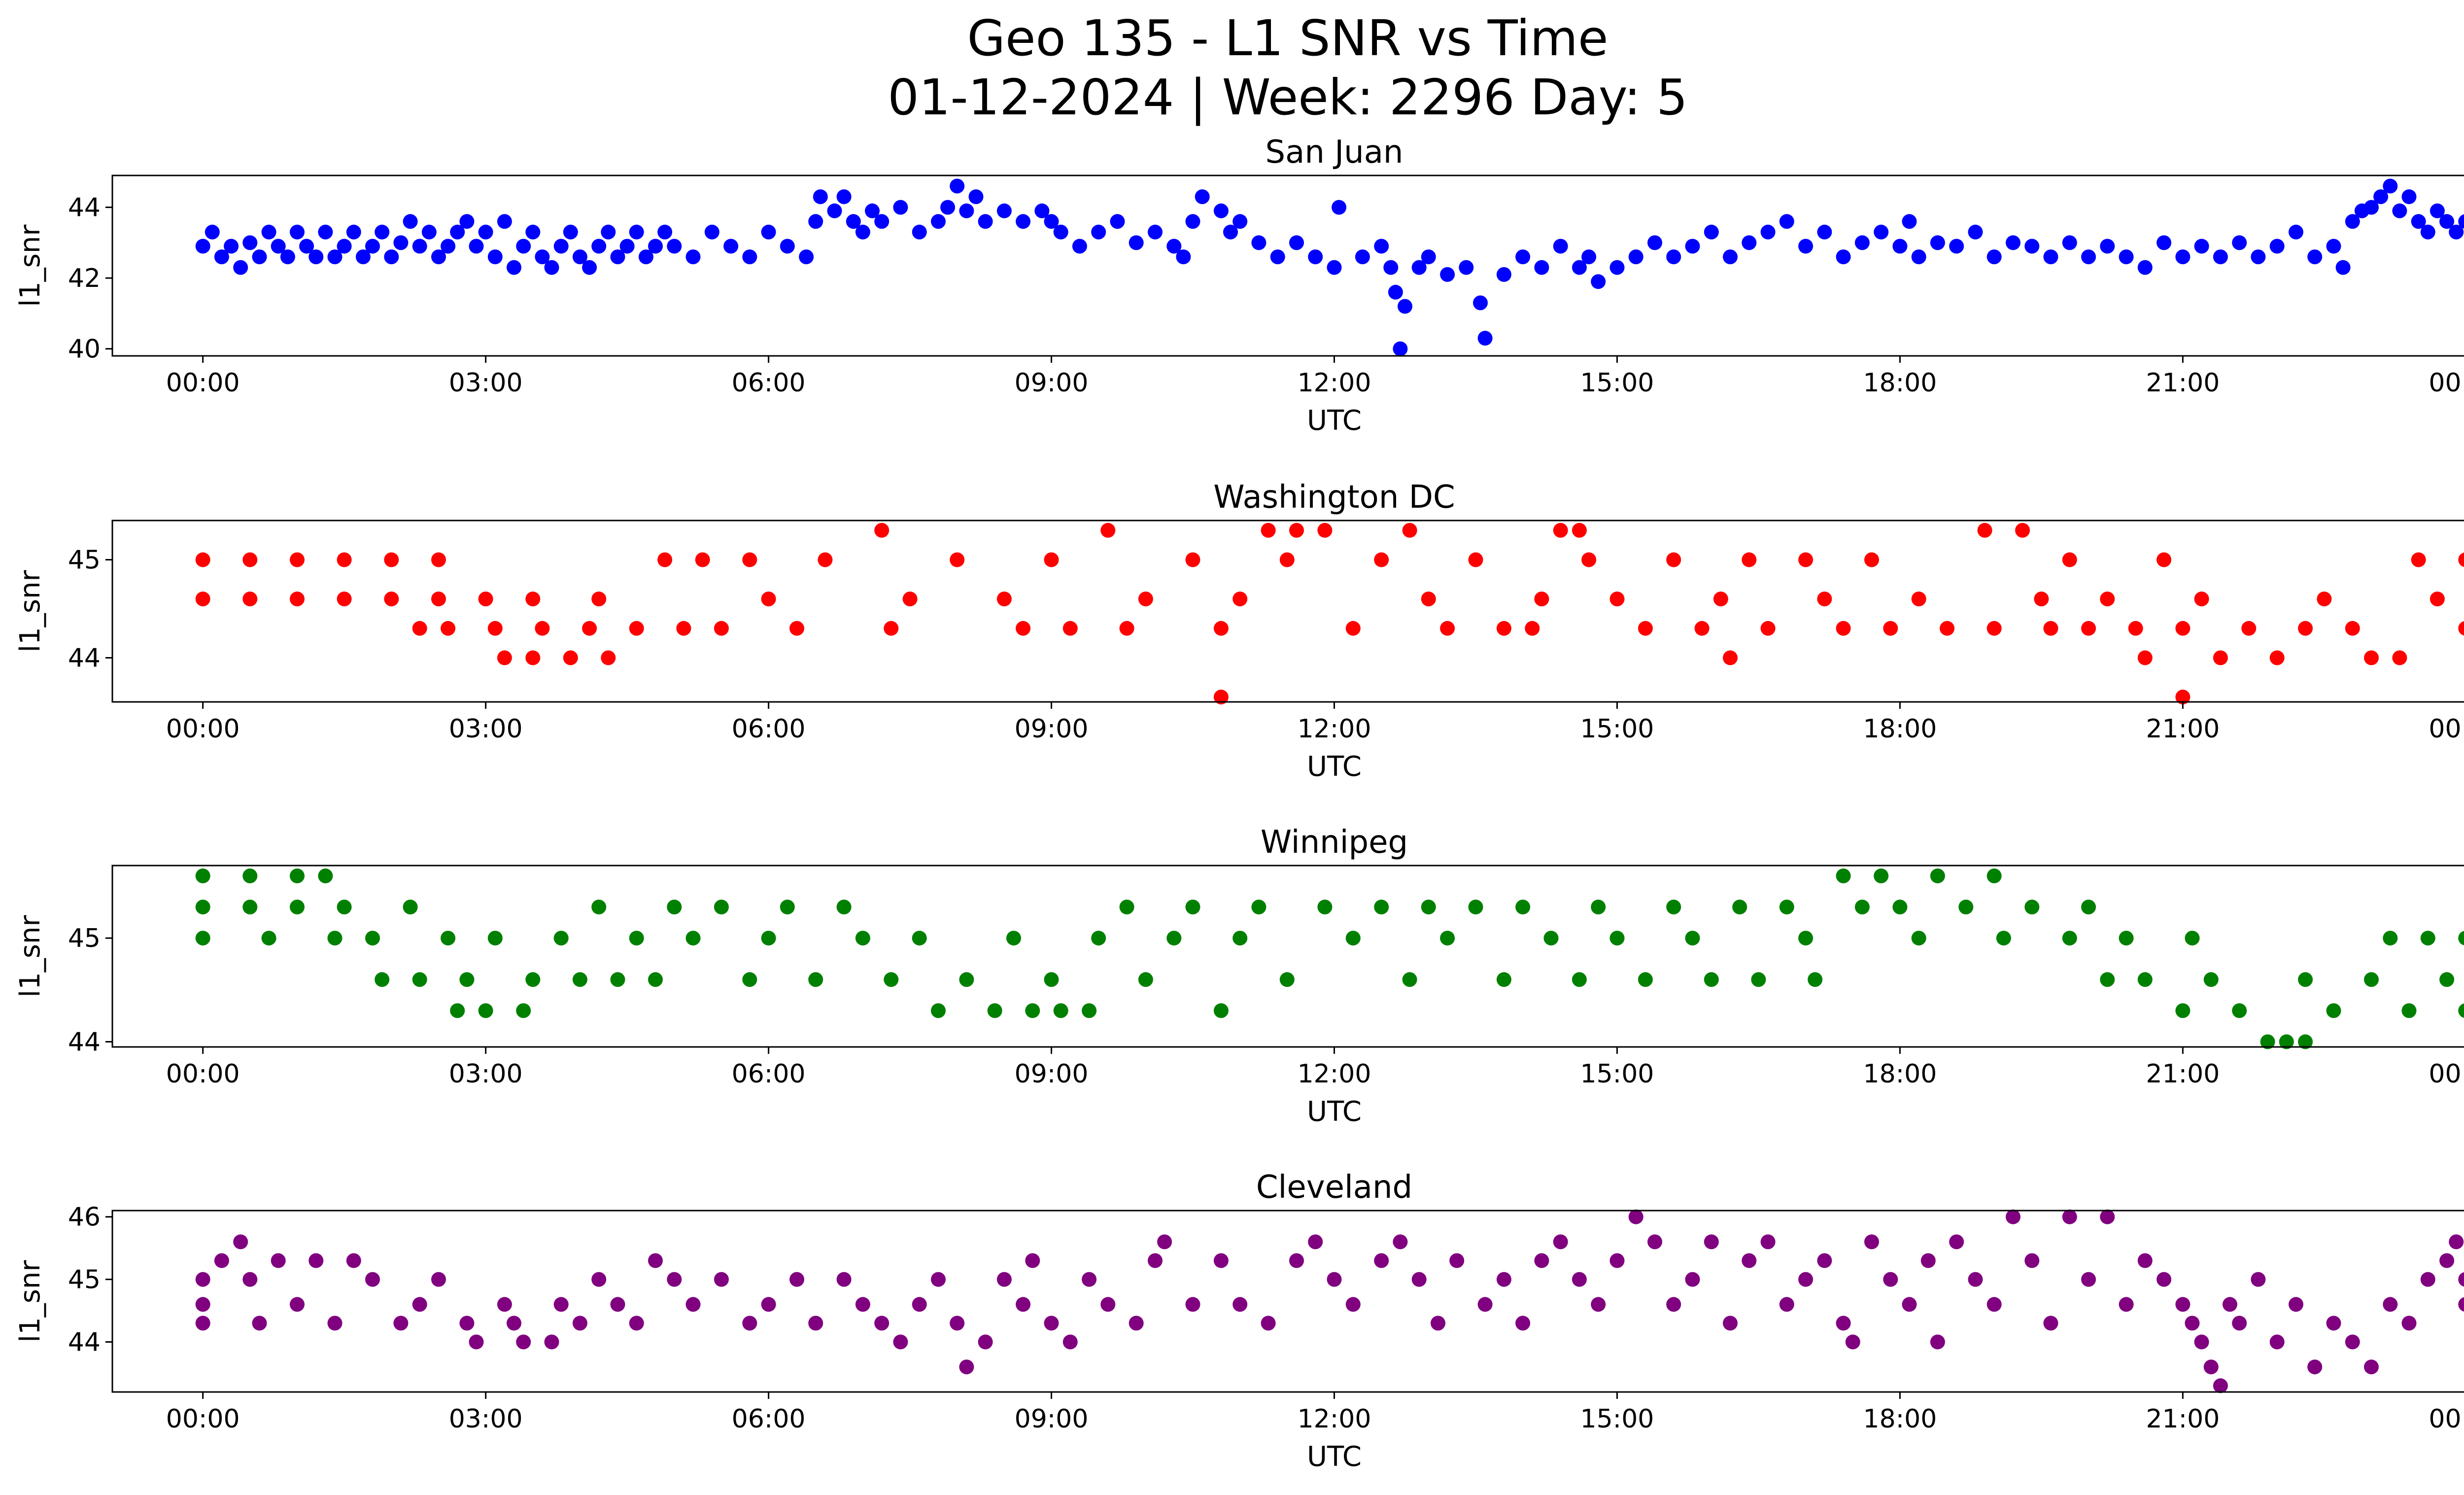  Describe the element at coordinates (1617, 383) in the screenshot. I see `x-tick-label: 15:00` at that location.